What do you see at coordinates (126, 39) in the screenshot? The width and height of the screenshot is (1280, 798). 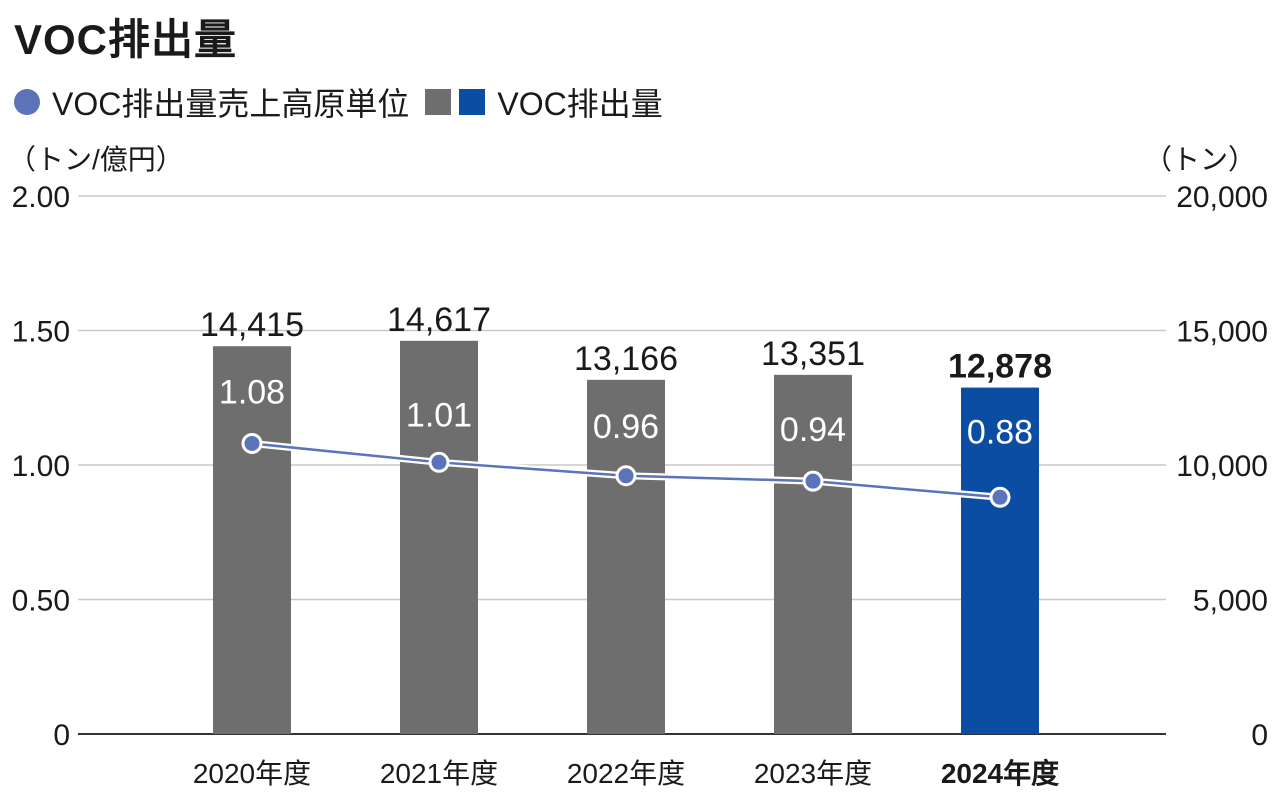 I see `chart-title: VOC排出量` at bounding box center [126, 39].